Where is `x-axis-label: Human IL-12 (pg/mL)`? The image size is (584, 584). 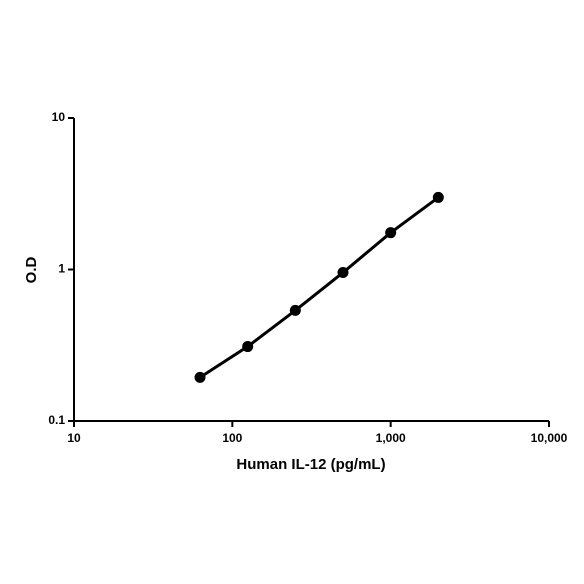 x-axis-label: Human IL-12 (pg/mL) is located at coordinates (310, 464).